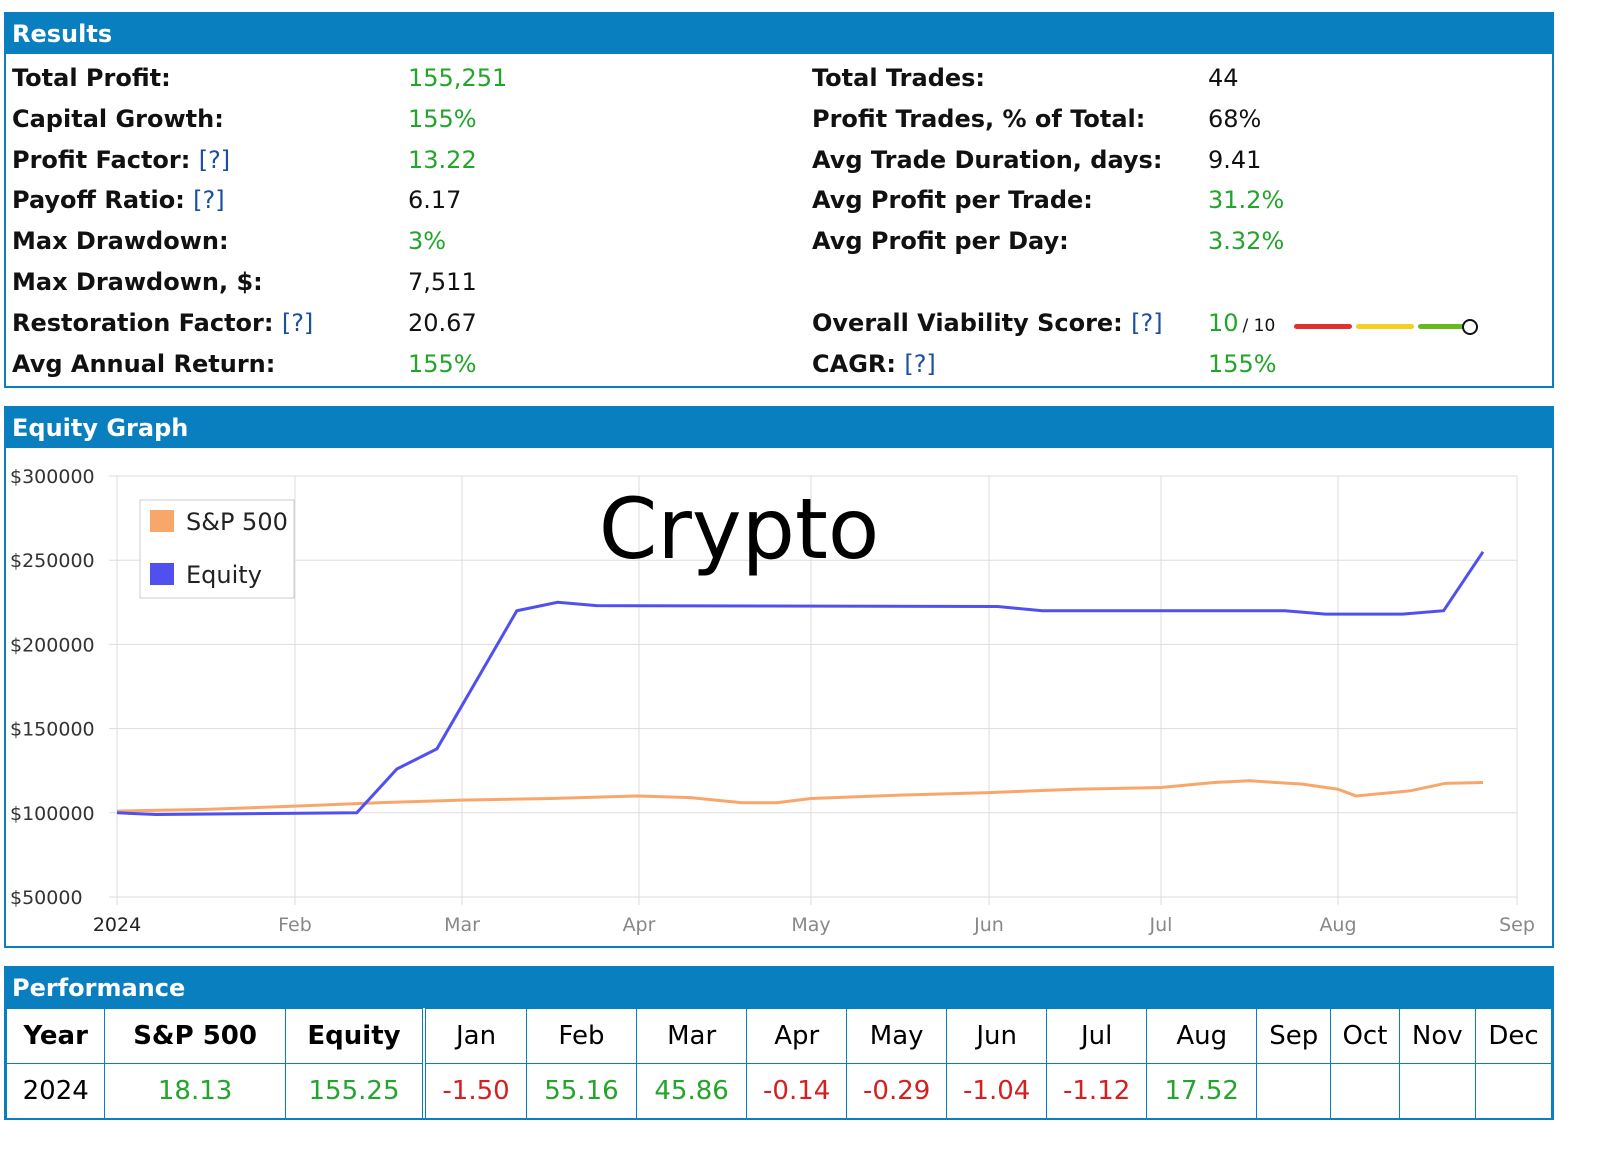  I want to click on y-tick-label: $100000, so click(52, 814).